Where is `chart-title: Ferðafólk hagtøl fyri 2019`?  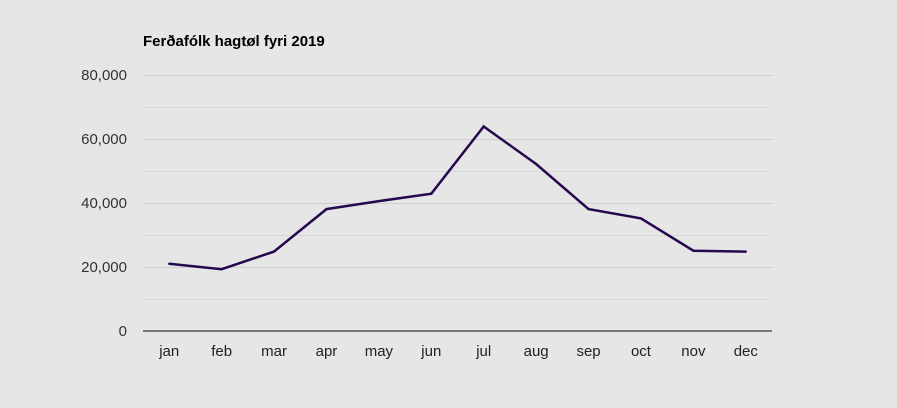
chart-title: Ferðafólk hagtøl fyri 2019 is located at coordinates (234, 41).